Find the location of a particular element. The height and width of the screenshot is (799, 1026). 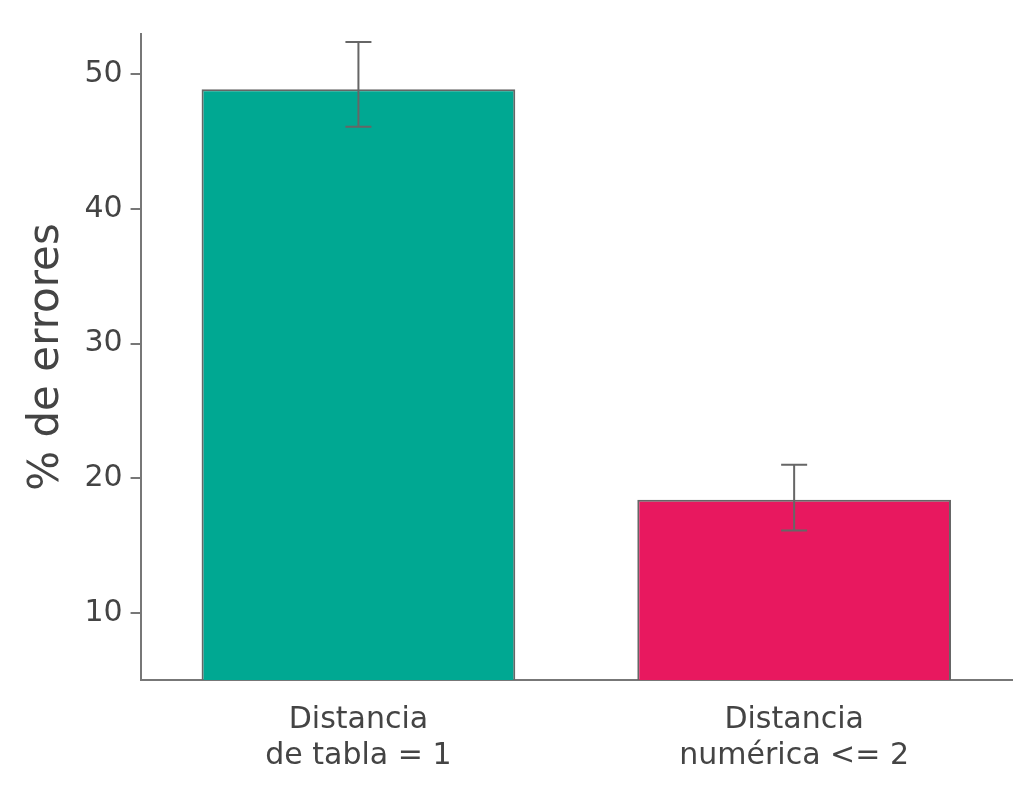

x-tick-label: Distancia de tabla = 1 is located at coordinates (358, 735).